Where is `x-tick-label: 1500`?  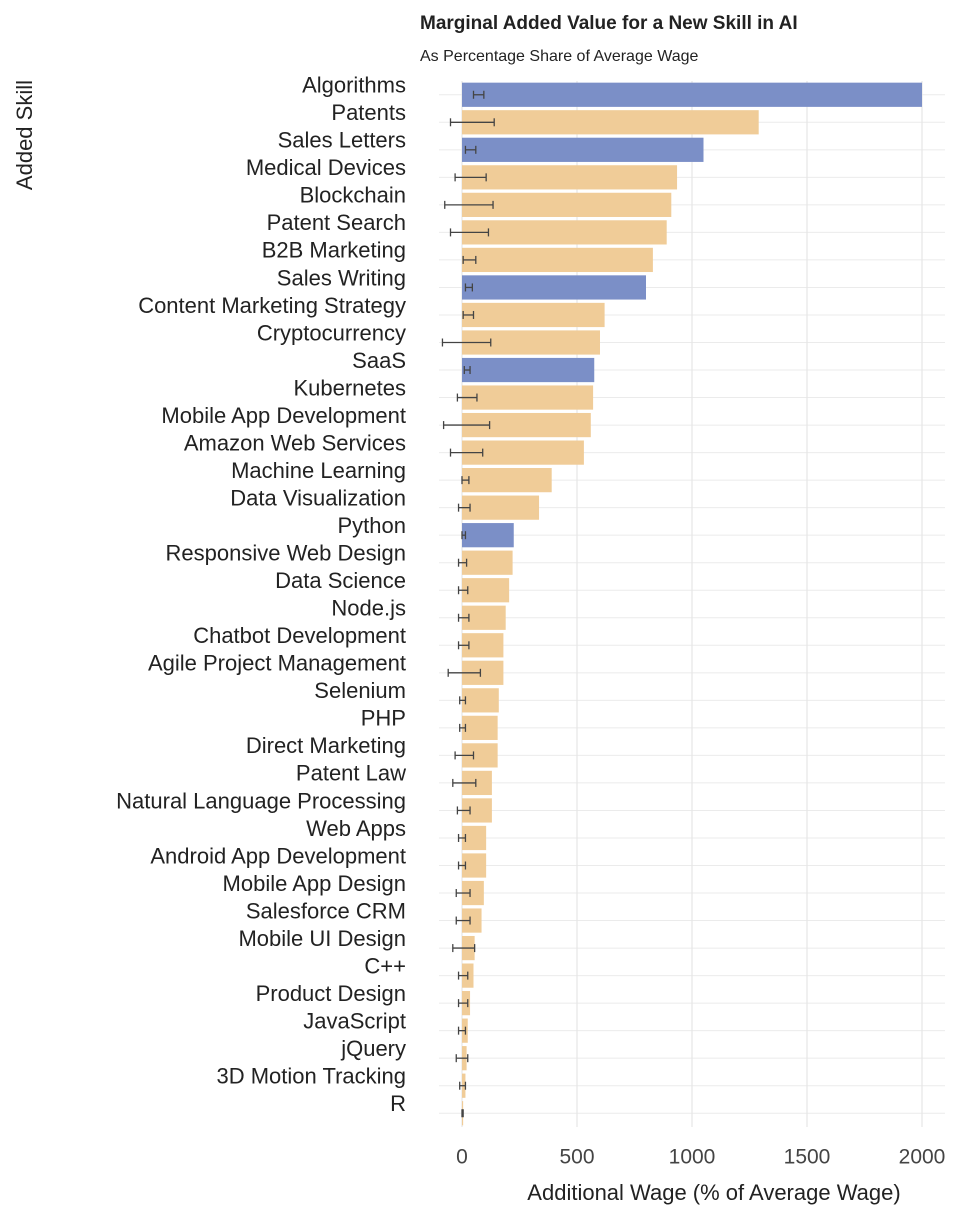 x-tick-label: 1500 is located at coordinates (807, 1157).